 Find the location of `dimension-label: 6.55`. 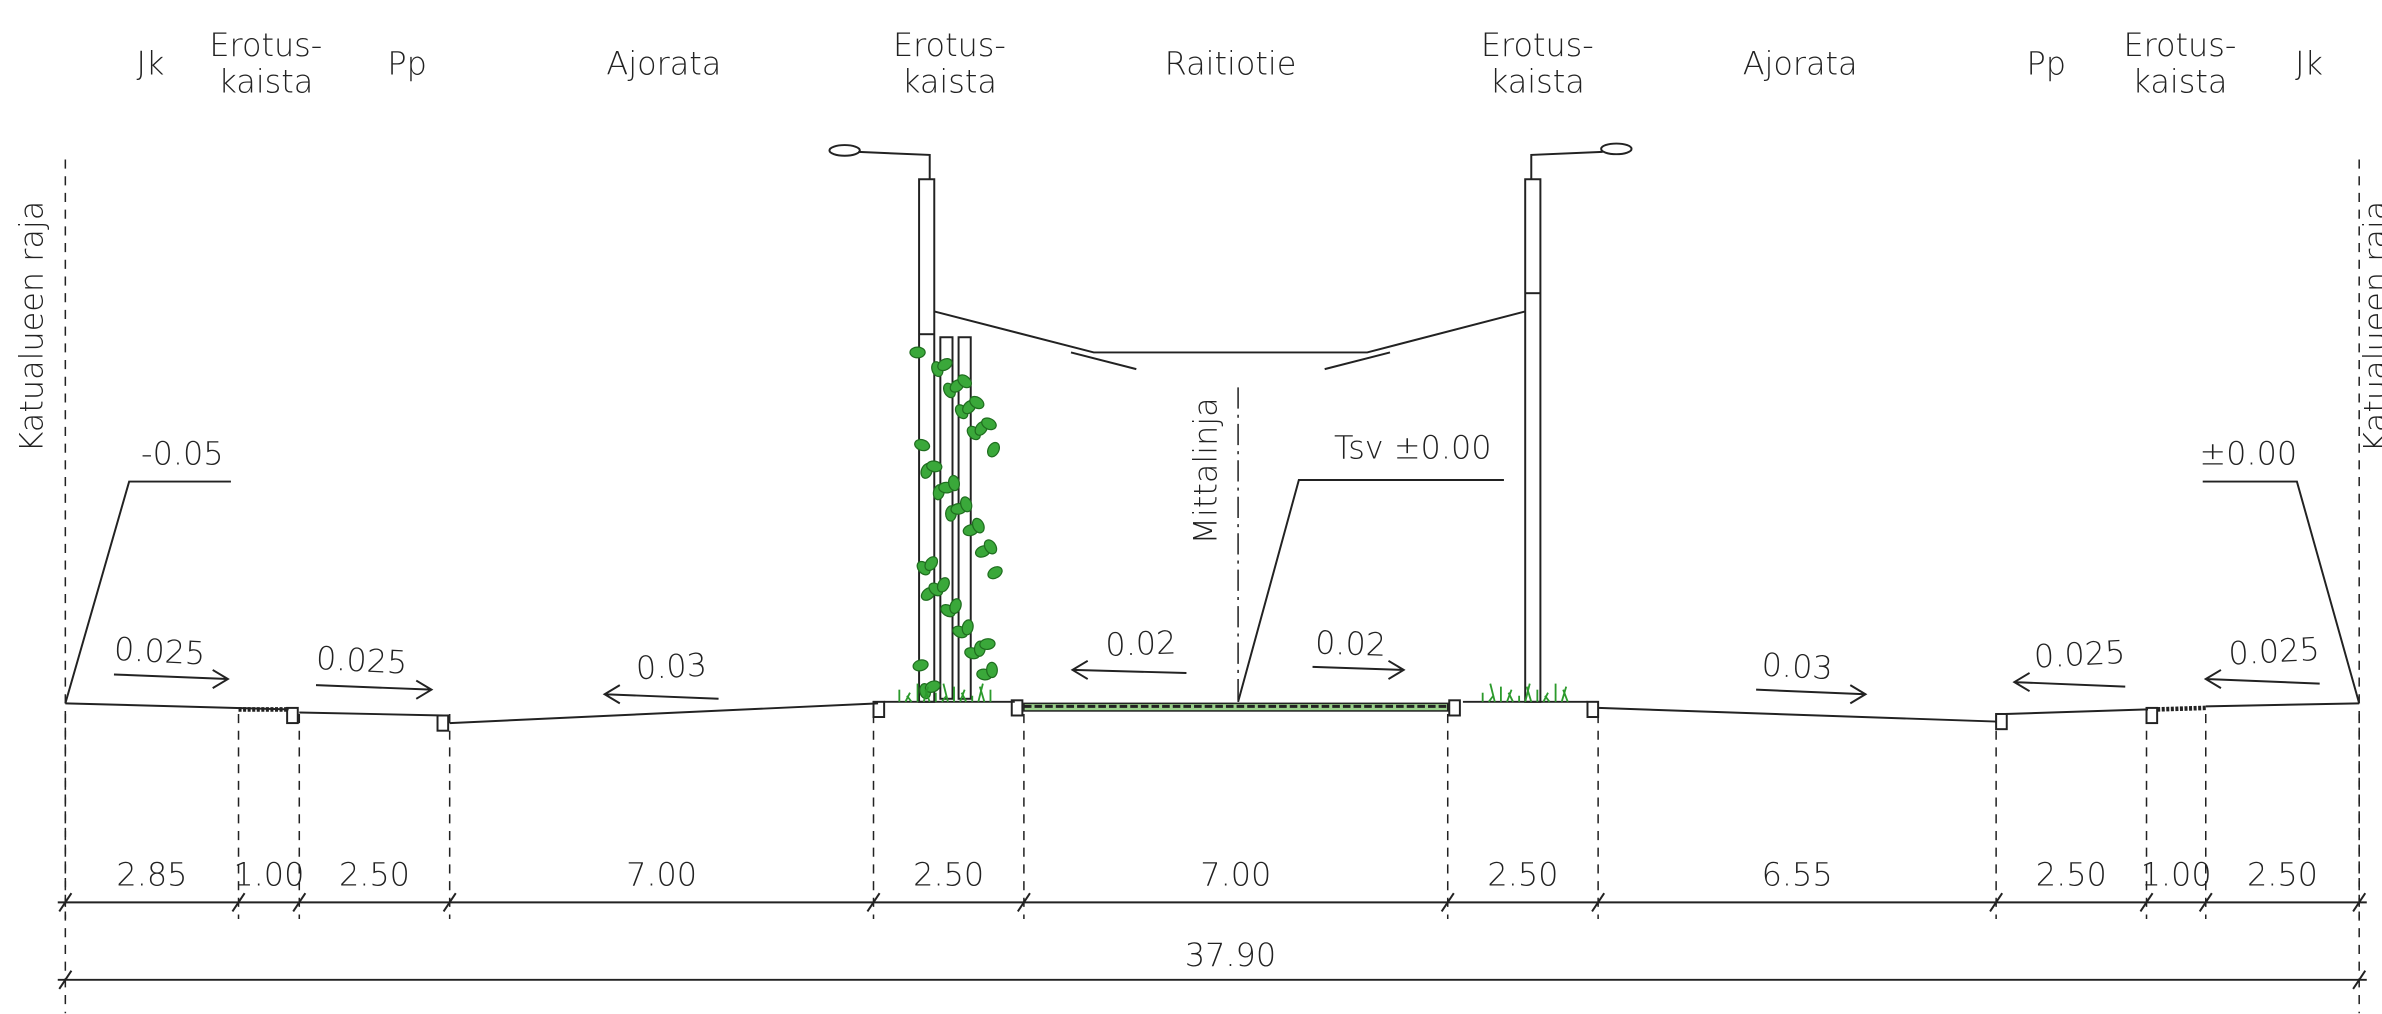

dimension-label: 6.55 is located at coordinates (1797, 875).